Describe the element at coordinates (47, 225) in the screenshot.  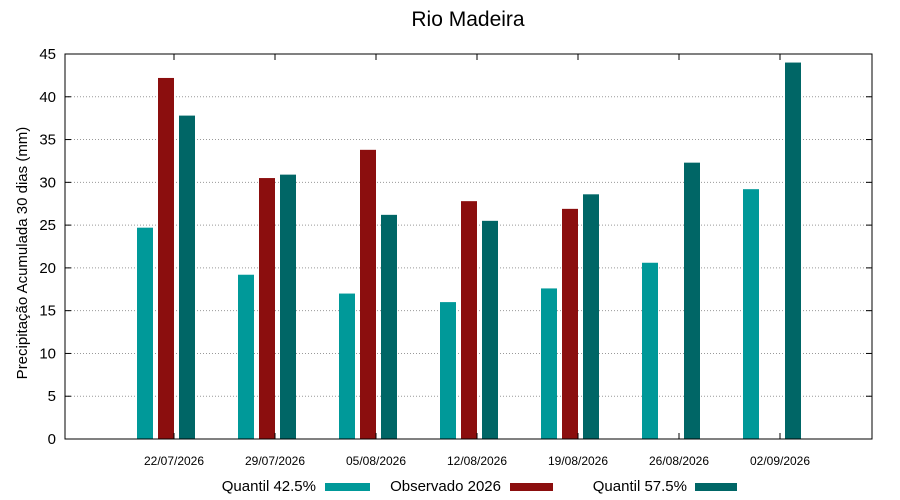
I see `y-tick-label: 25` at that location.